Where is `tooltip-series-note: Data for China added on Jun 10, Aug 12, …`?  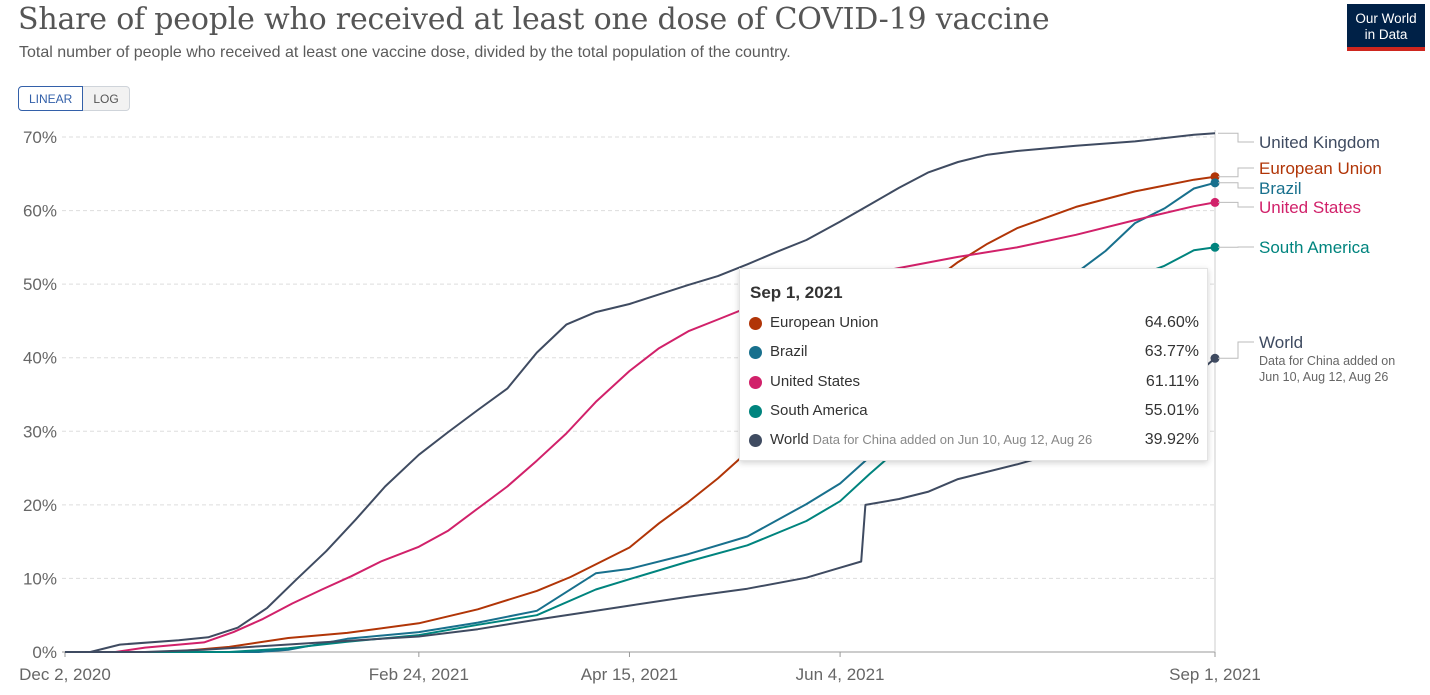
tooltip-series-note: Data for China added on Jun 10, Aug 12, … is located at coordinates (950, 439).